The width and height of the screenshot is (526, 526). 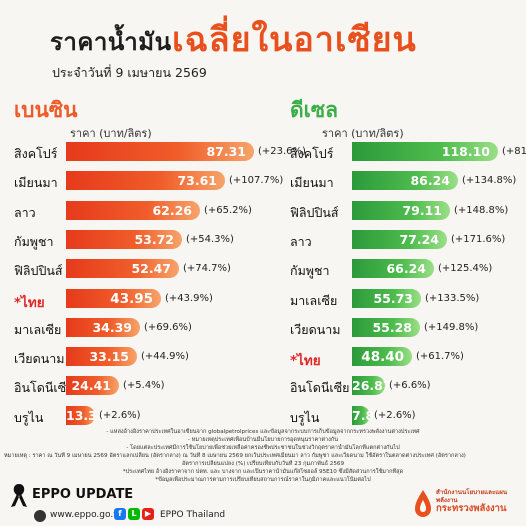 What do you see at coordinates (210, 239) in the screenshot?
I see `change-percent-label: (+54.3%)` at bounding box center [210, 239].